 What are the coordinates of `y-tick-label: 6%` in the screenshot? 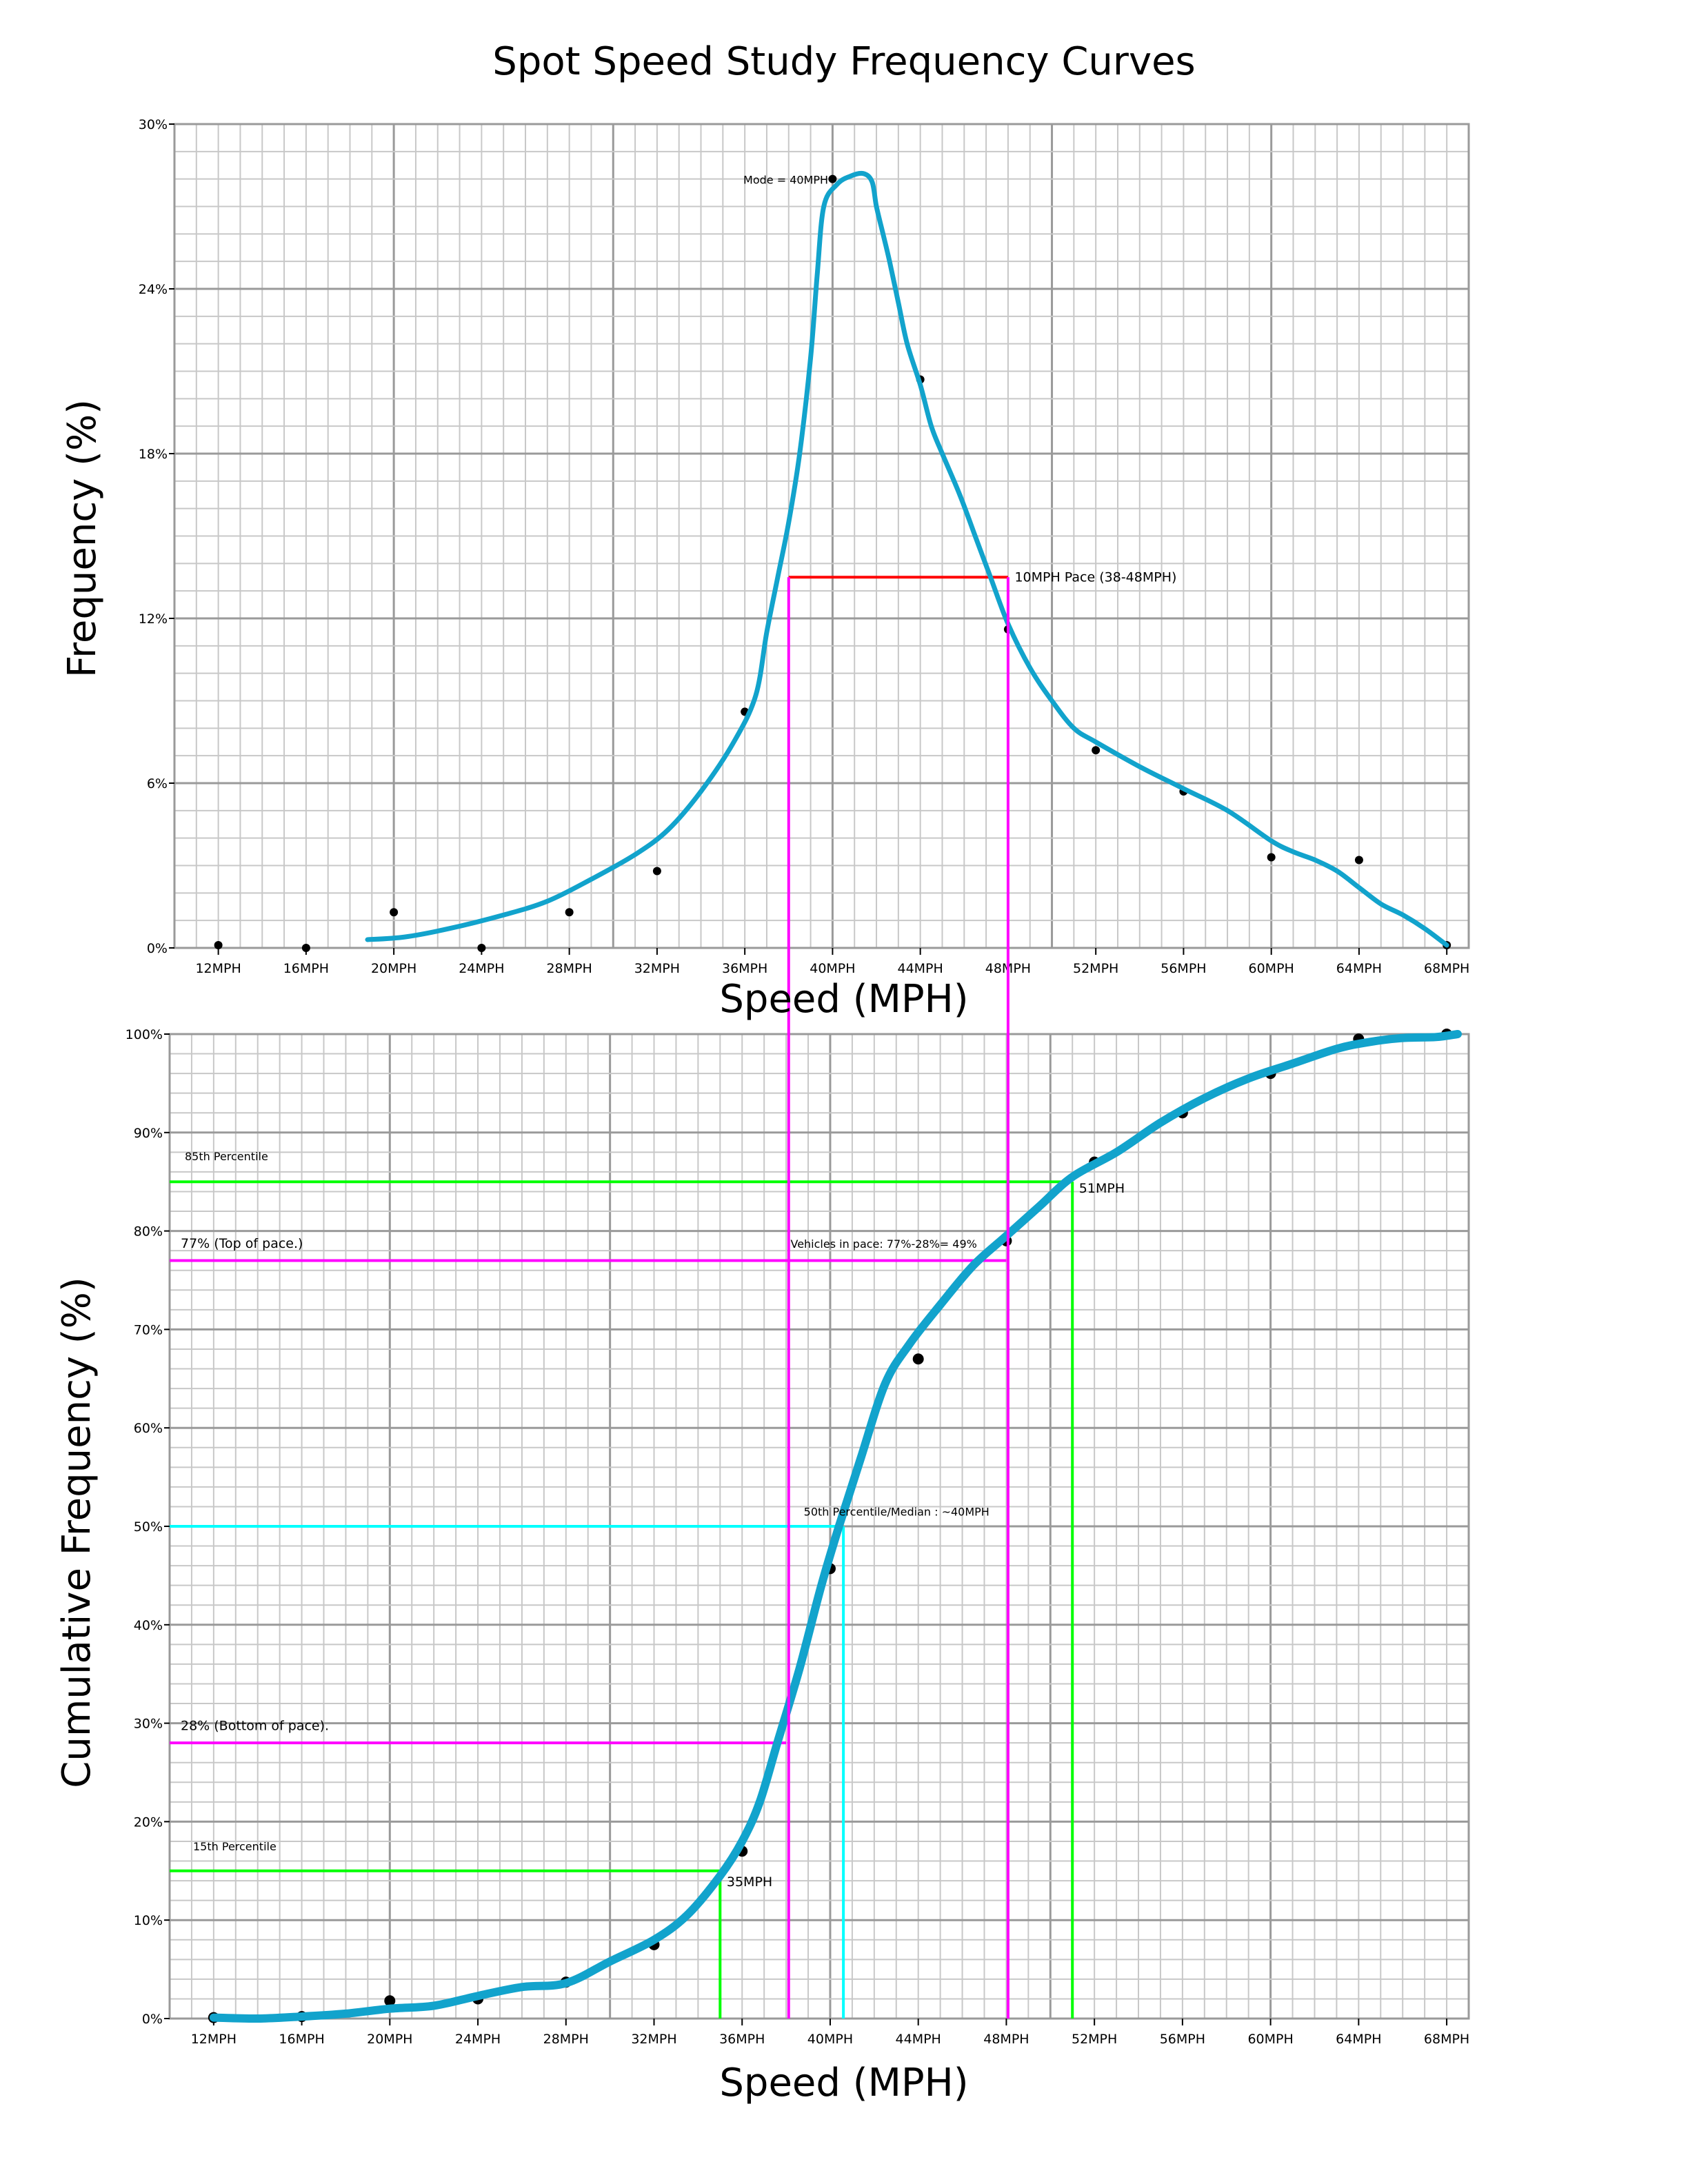 It's located at (157, 783).